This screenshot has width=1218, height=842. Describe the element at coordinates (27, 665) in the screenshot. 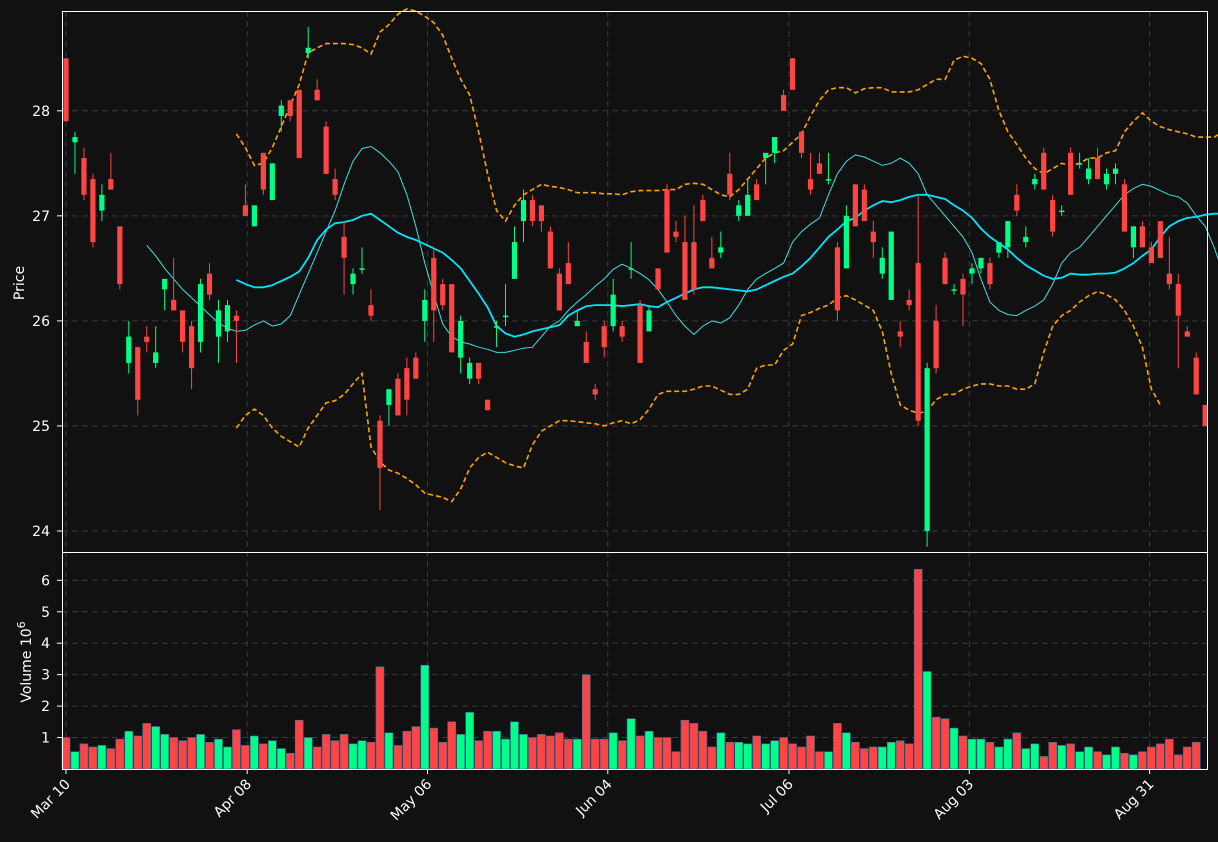

I see `volume-axis-label-text: Volume 10` at that location.